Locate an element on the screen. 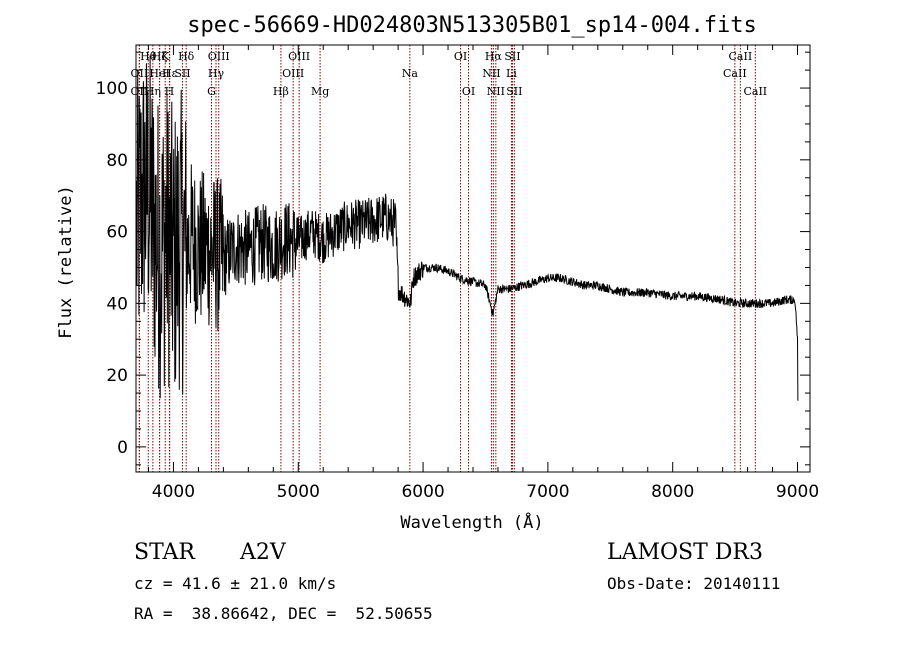  spectral-line-label: Na is located at coordinates (410, 73).